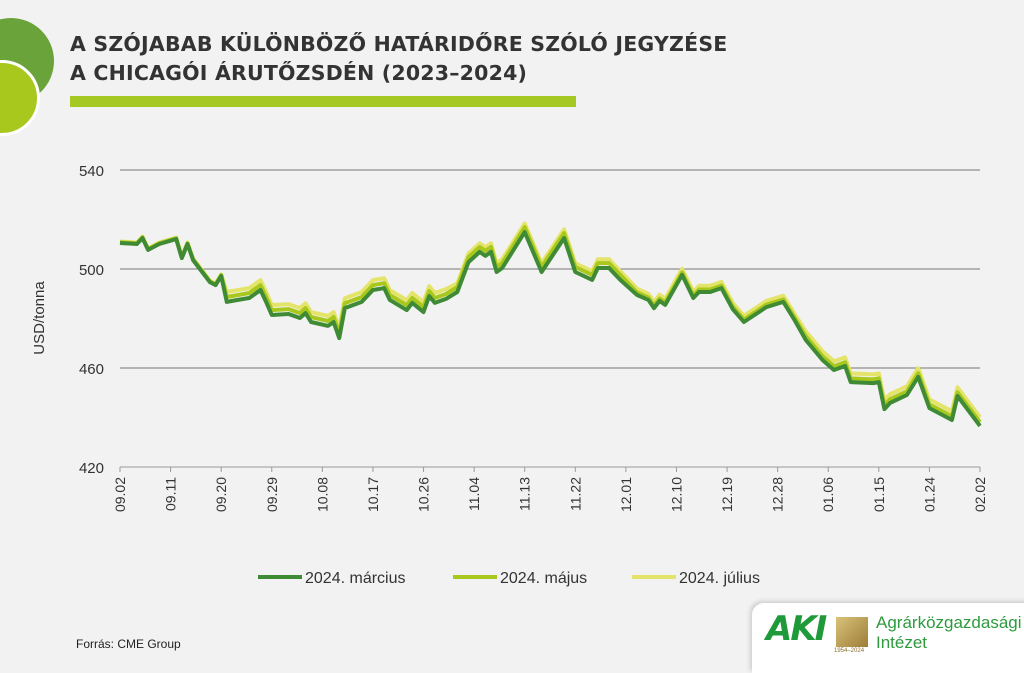 This screenshot has width=1024, height=673. What do you see at coordinates (849, 651) in the screenshot?
I see `logo-years: 1954–2024` at bounding box center [849, 651].